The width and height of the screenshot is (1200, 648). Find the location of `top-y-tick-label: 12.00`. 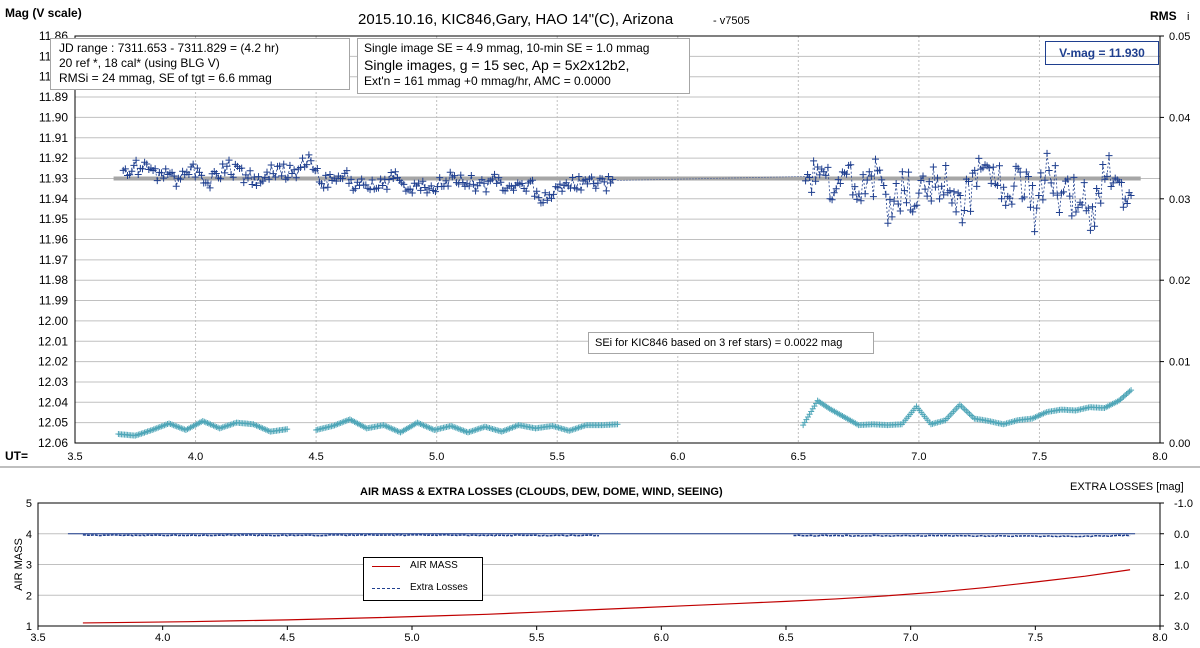

top-y-tick-label: 12.00 is located at coordinates (53, 321).